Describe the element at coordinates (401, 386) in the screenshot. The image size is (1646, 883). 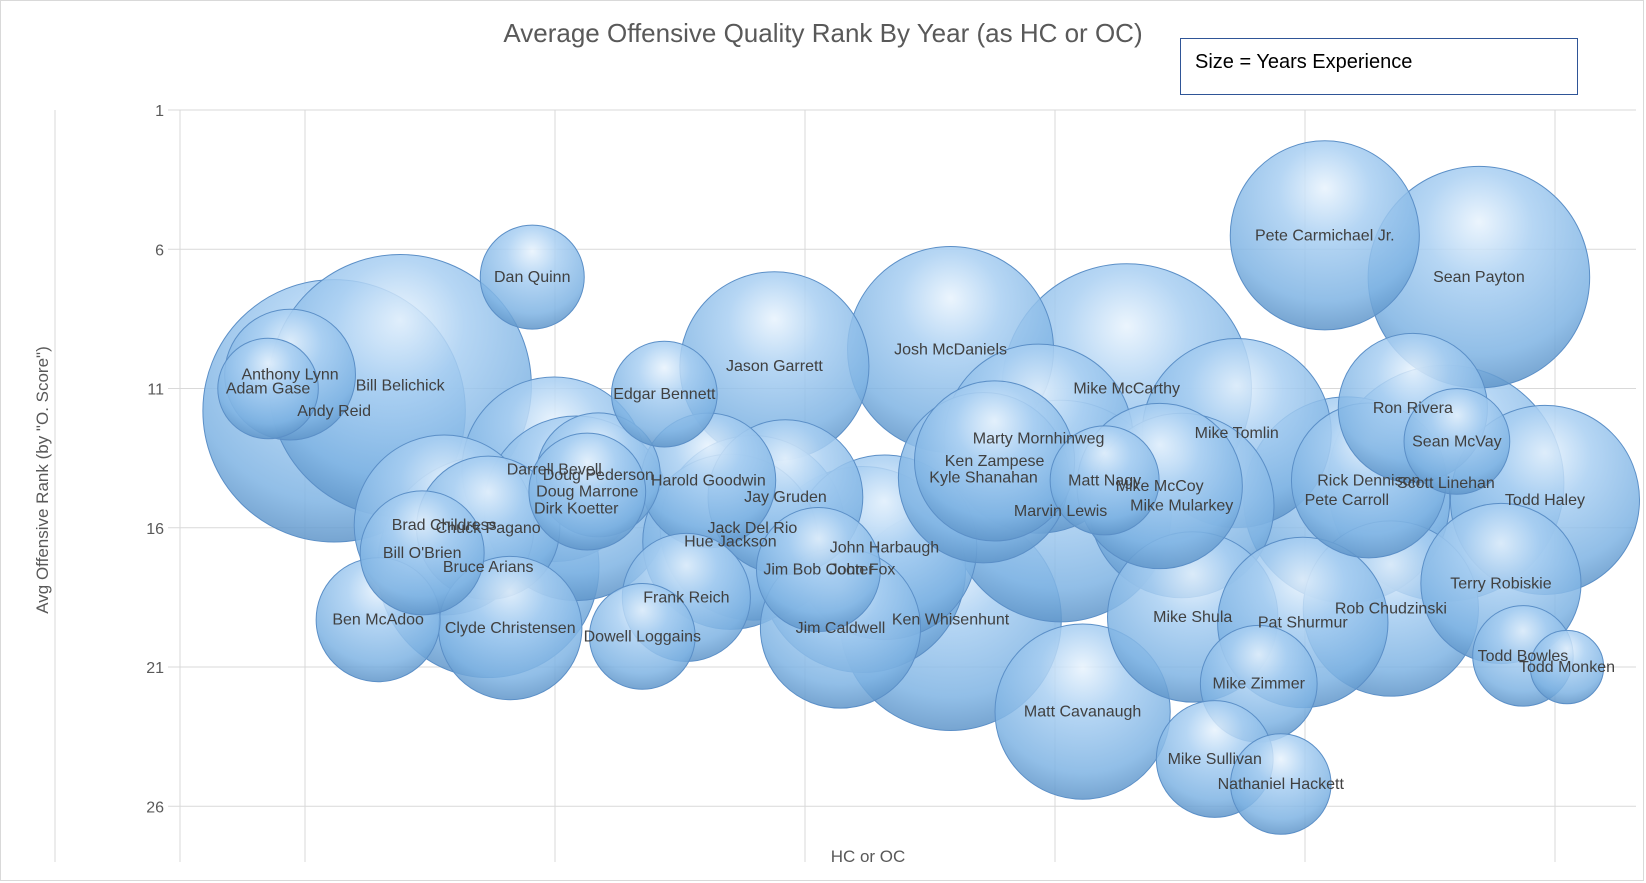
I see `bubble-label: Bill Belichick` at that location.